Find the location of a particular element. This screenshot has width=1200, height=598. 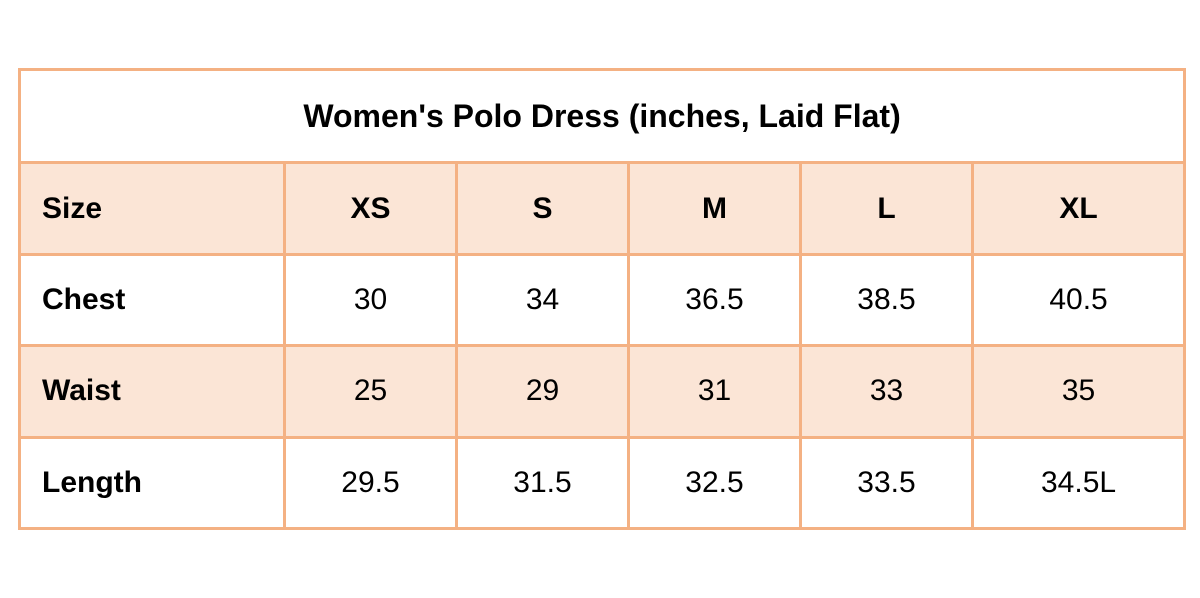

size-header-m: M is located at coordinates (714, 208).